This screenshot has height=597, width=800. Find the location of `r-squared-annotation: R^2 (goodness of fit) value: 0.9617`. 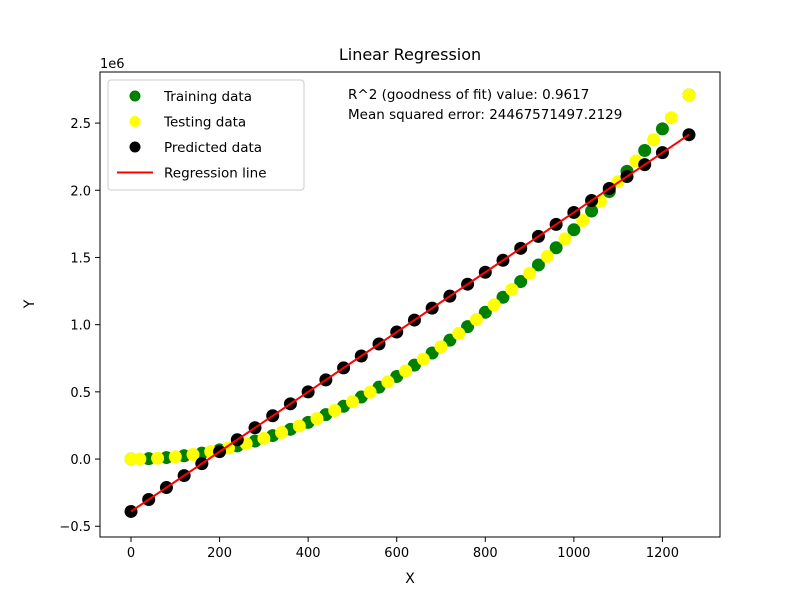

r-squared-annotation: R^2 (goodness of fit) value: 0.9617 is located at coordinates (468, 95).